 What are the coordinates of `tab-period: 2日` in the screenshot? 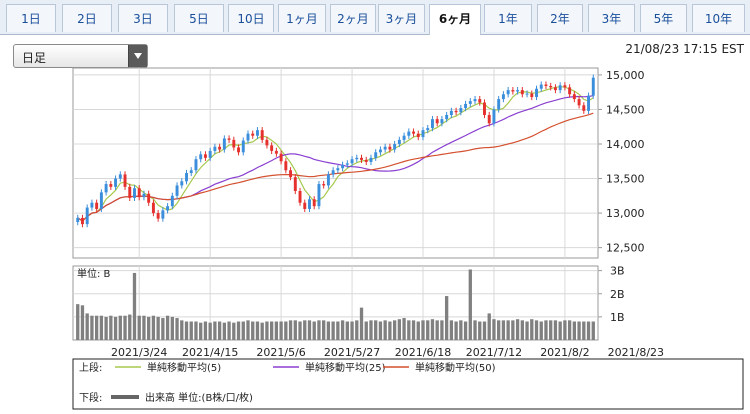 It's located at (87, 18).